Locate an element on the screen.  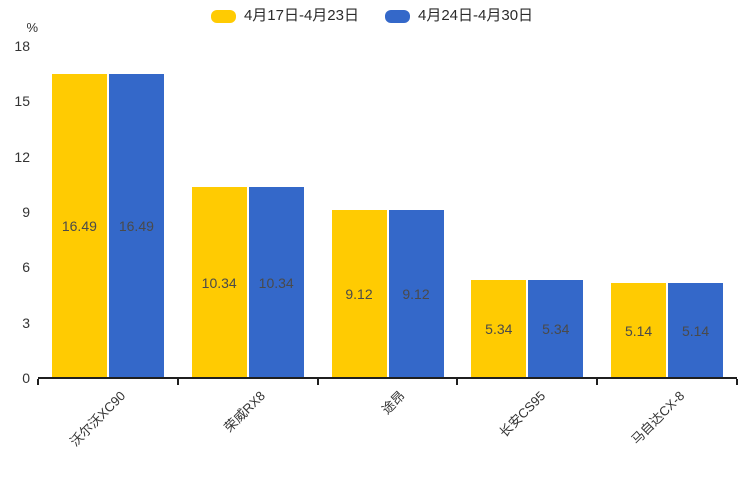
bar-week2: 10.34 is located at coordinates (276, 282).